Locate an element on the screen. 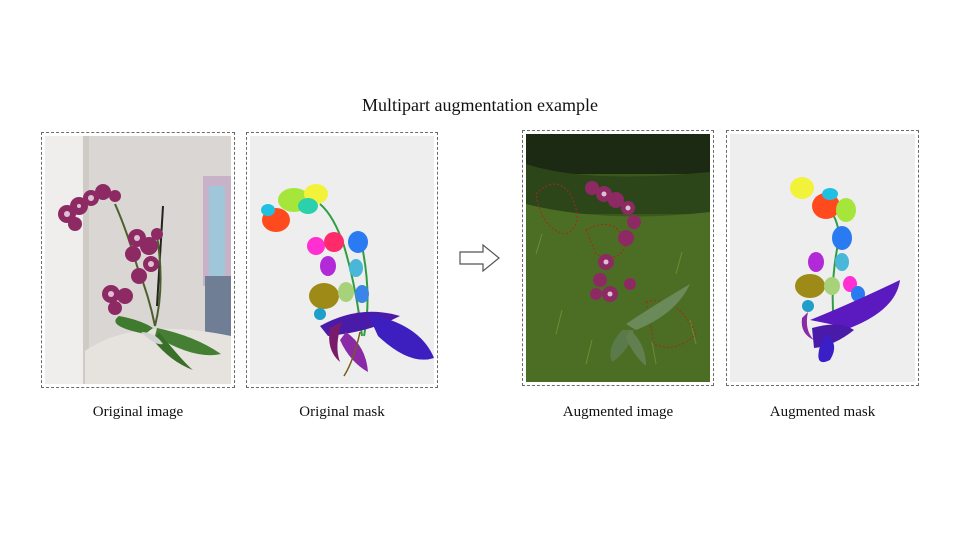 The height and width of the screenshot is (540, 960). original-image-caption: Original image is located at coordinates (138, 412).